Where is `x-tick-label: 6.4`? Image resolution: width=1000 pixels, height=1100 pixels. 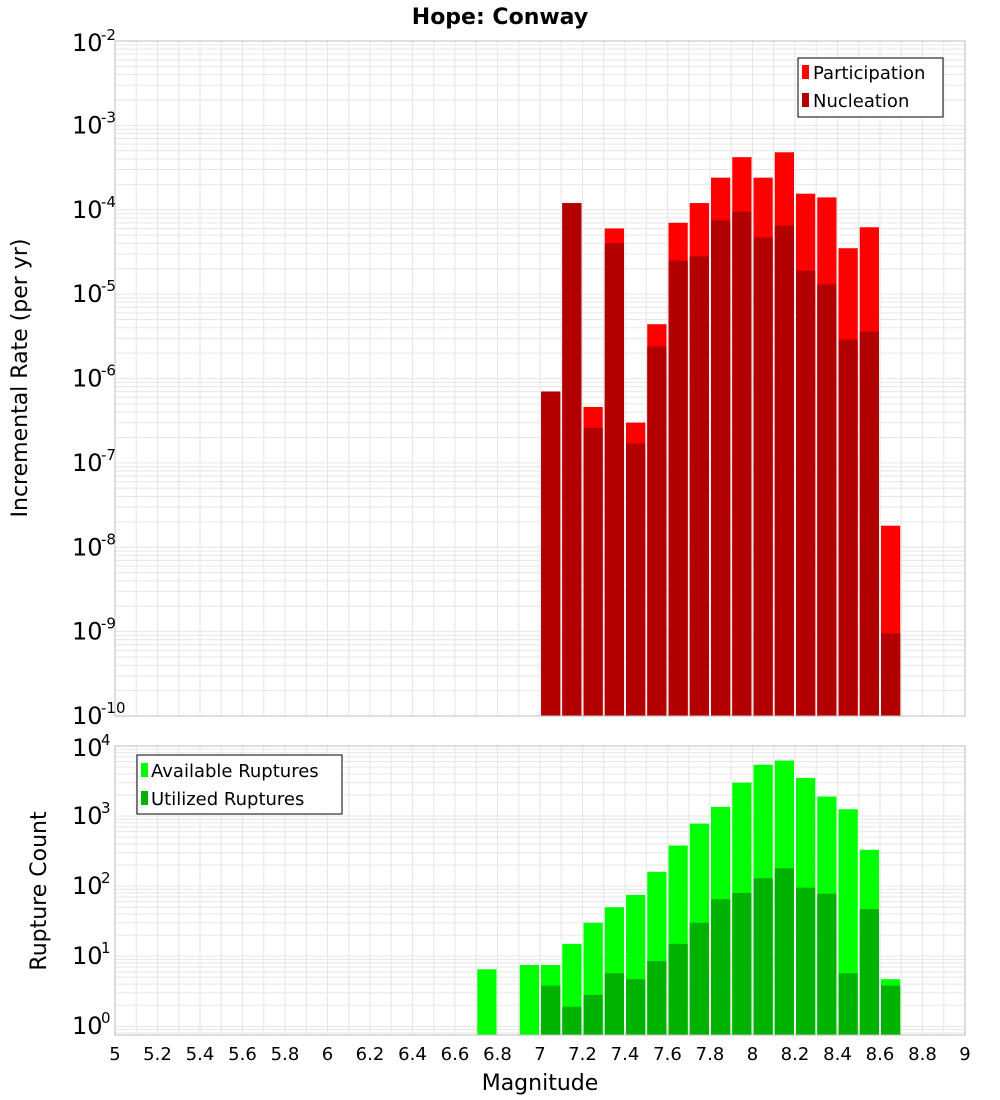 x-tick-label: 6.4 is located at coordinates (412, 1054).